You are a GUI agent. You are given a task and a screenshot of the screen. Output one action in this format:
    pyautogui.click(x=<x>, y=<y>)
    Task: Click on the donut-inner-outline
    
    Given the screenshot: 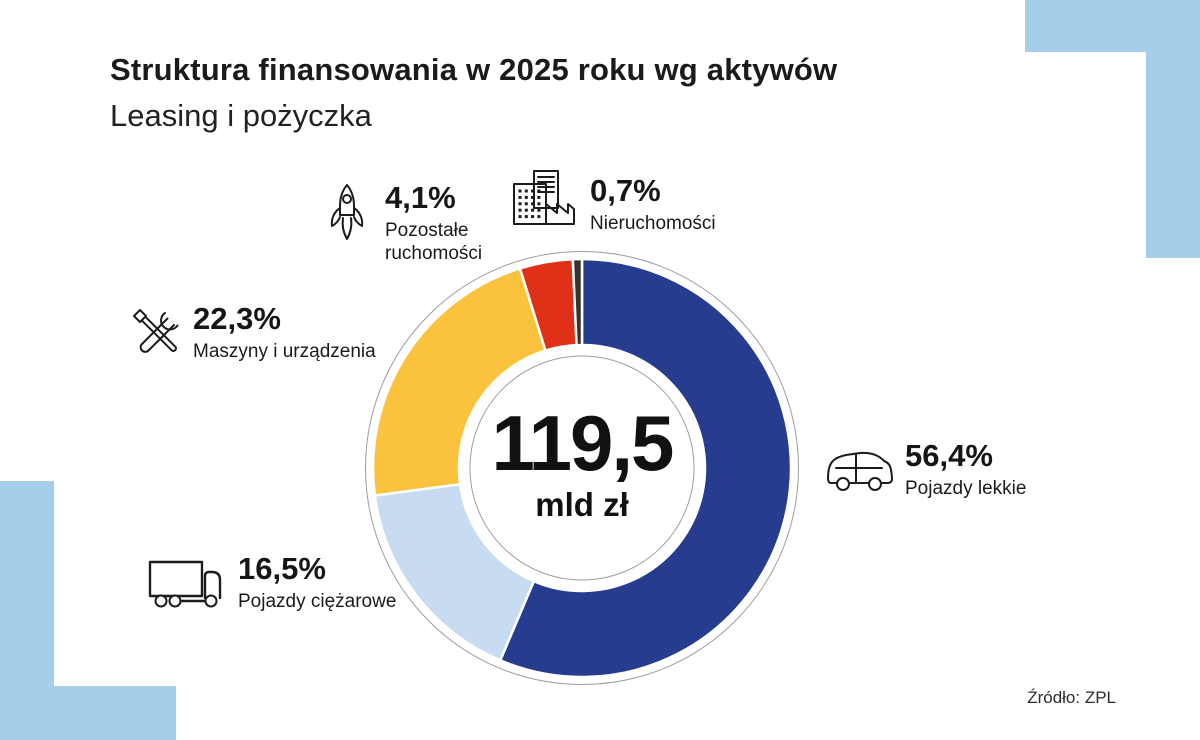 What is the action you would take?
    pyautogui.click(x=582, y=468)
    